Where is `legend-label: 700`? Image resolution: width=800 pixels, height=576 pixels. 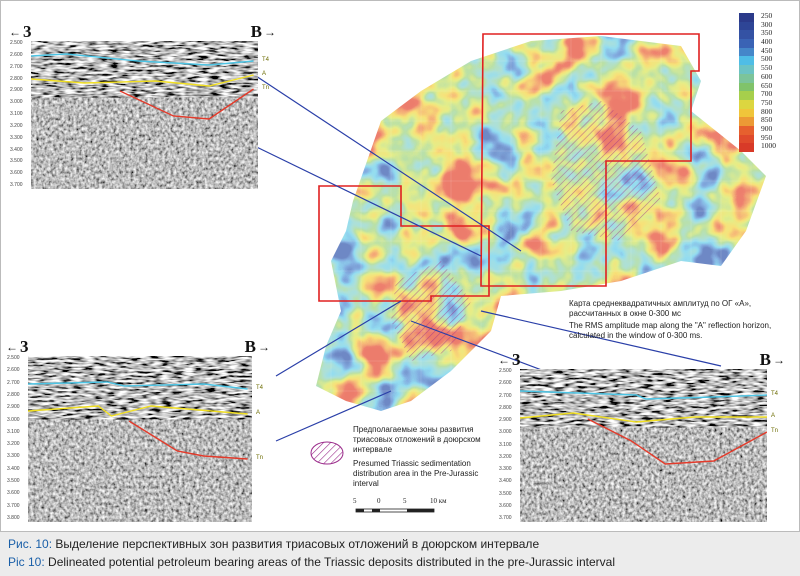 legend-label: 700 is located at coordinates (767, 94).